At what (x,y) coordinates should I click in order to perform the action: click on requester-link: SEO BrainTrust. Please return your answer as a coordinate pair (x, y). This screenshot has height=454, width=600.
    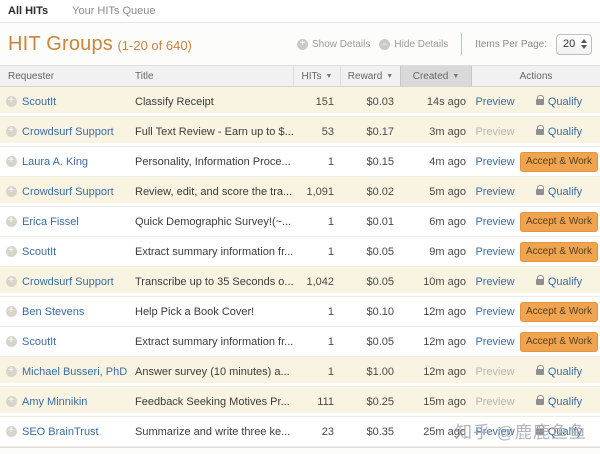
    Looking at the image, I should click on (60, 431).